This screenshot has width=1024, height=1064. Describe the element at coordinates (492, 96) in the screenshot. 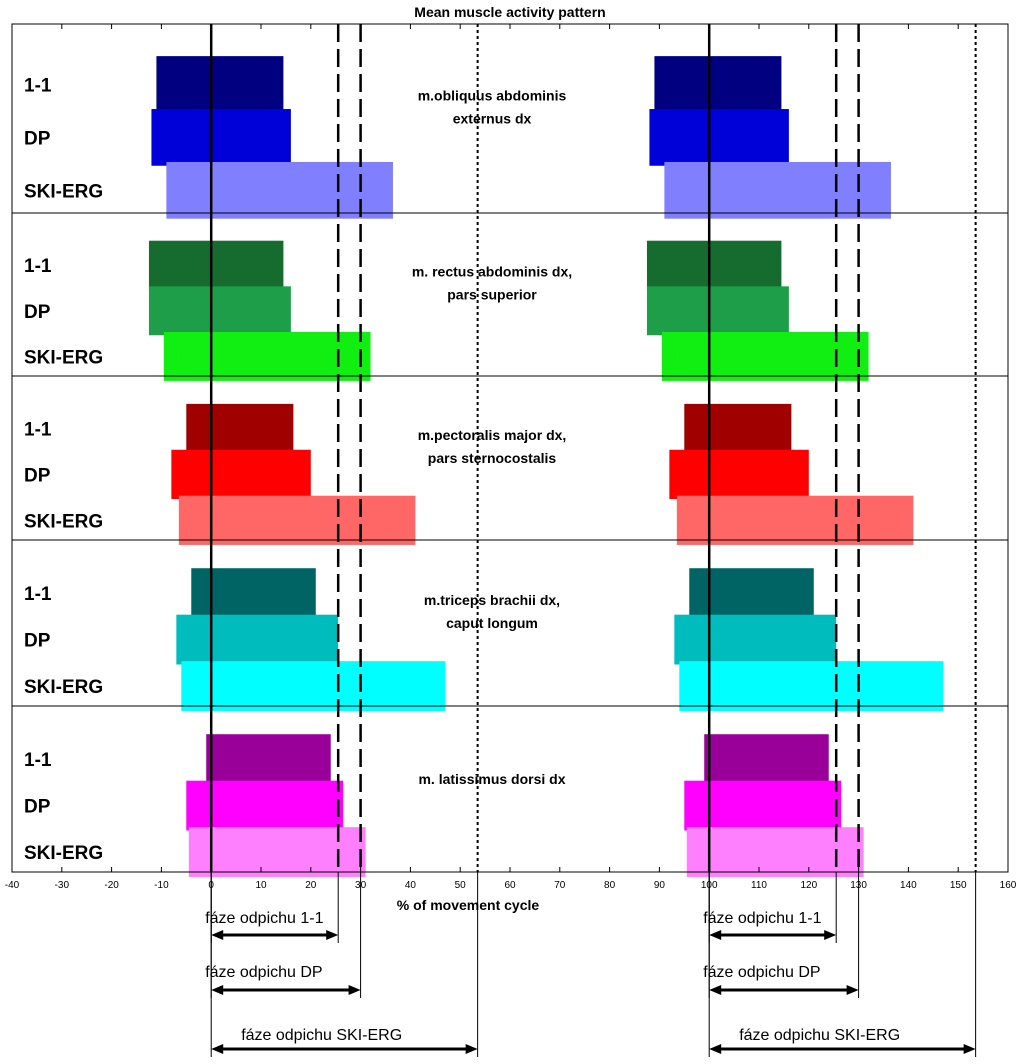

I see `muscle-name: m.obliquus abdominis` at that location.